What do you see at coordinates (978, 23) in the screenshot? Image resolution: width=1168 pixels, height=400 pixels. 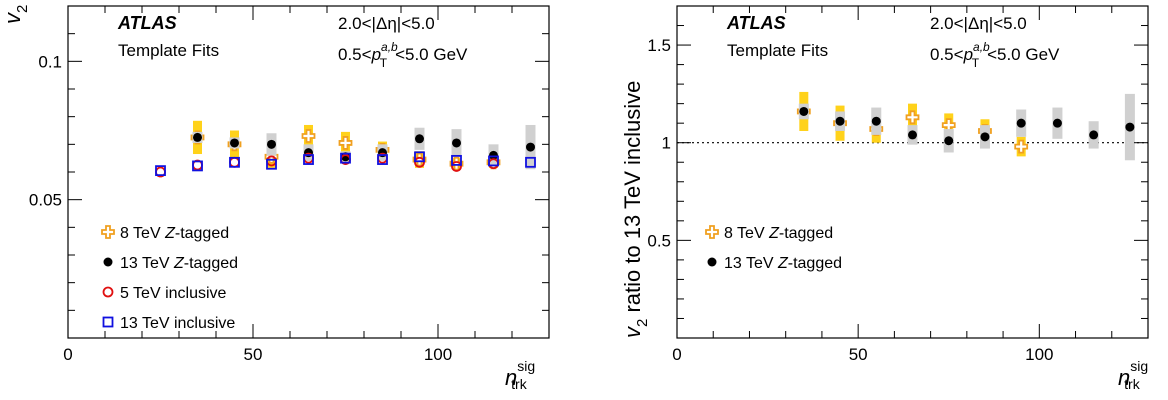 I see `eta-cut-label: 2.0<|Δη|<5.0` at bounding box center [978, 23].